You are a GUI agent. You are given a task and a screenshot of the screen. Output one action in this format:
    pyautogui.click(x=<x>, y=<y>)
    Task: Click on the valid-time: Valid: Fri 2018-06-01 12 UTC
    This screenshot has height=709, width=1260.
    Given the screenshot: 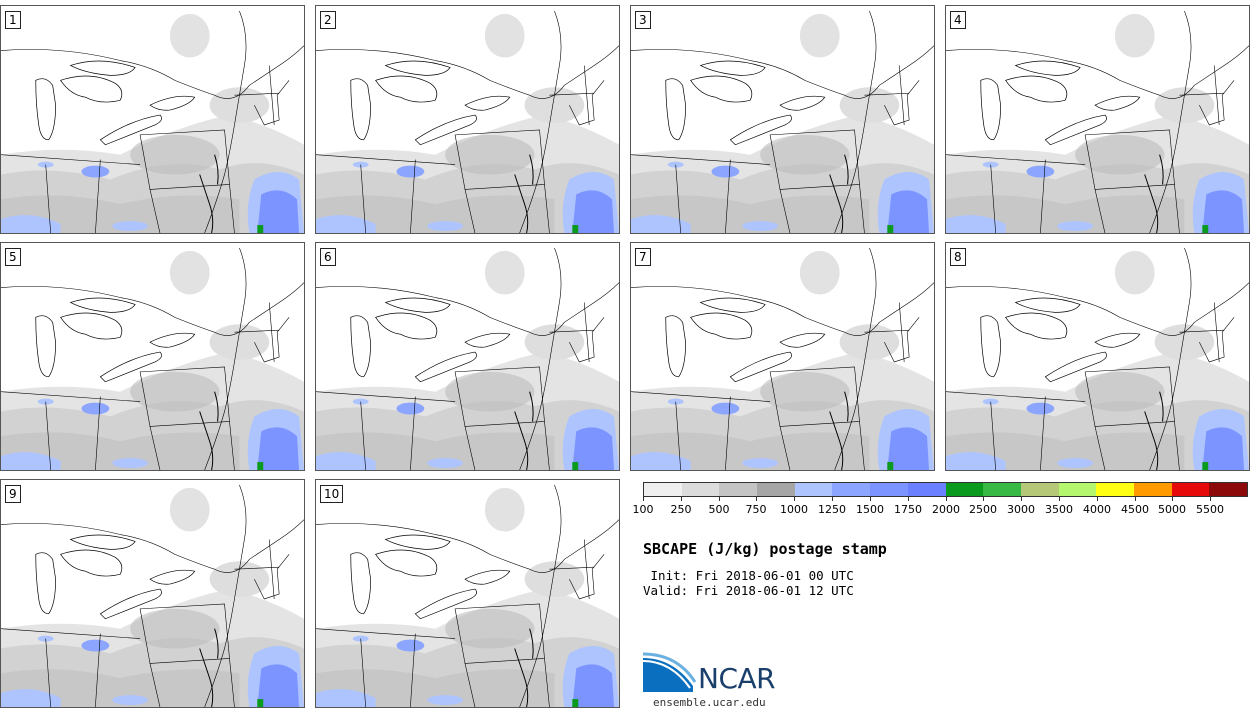 What is the action you would take?
    pyautogui.click(x=748, y=590)
    